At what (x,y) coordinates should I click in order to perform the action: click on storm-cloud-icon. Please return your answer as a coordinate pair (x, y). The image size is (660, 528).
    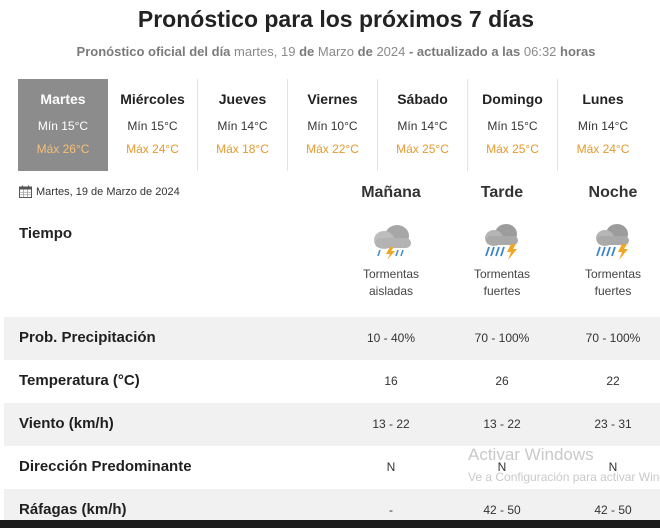
    Looking at the image, I should click on (392, 242).